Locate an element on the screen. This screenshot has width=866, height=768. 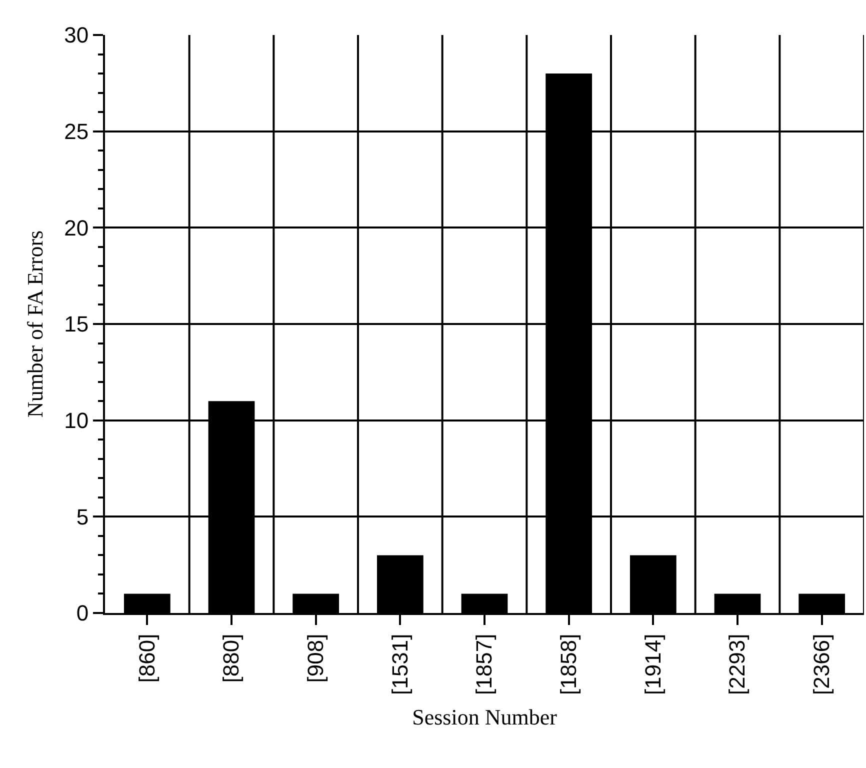
x-axis-title: Session Number is located at coordinates (485, 717).